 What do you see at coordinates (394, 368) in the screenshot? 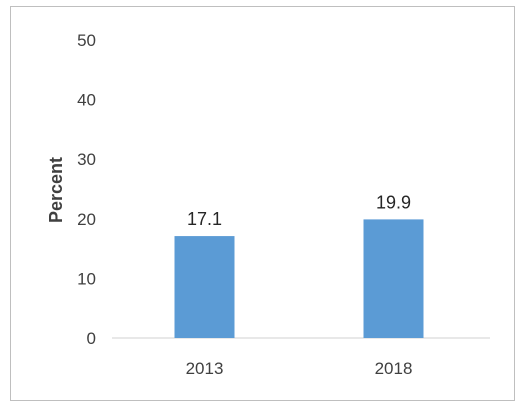
I see `x-tick-label-2018: 2018` at bounding box center [394, 368].